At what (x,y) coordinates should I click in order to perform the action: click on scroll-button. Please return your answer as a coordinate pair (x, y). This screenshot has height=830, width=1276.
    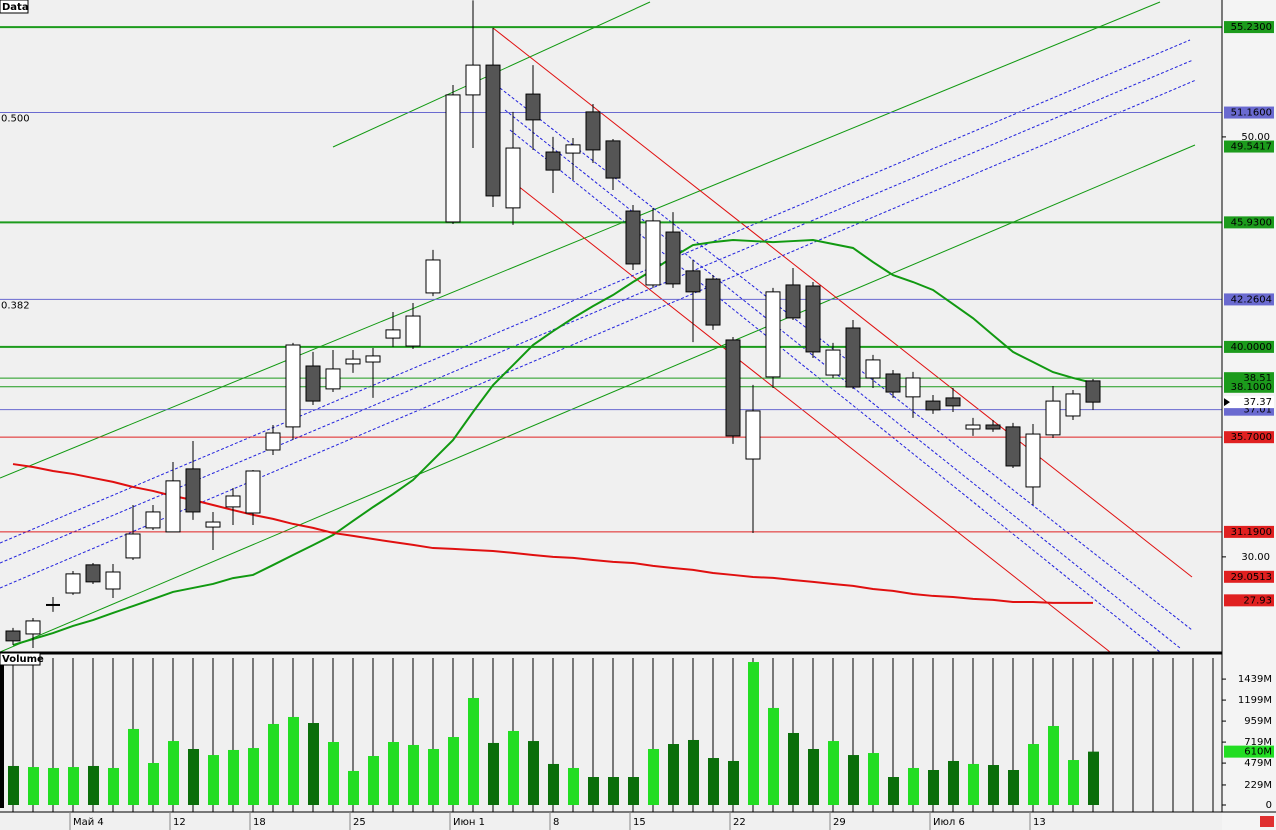
    Looking at the image, I should click on (1267, 821).